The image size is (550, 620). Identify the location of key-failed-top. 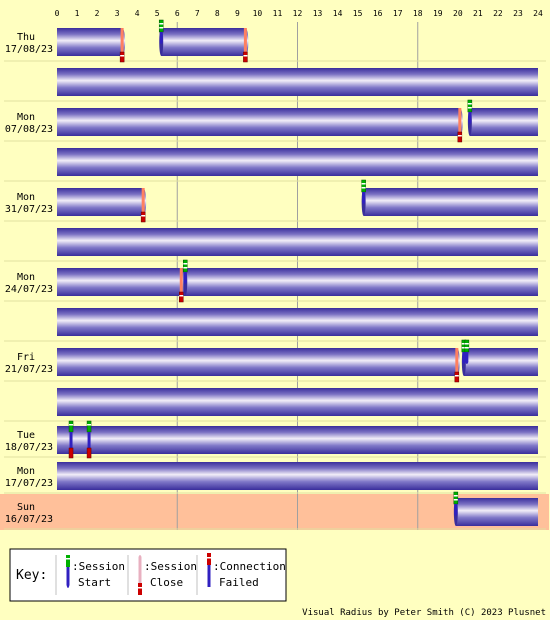
(209, 559).